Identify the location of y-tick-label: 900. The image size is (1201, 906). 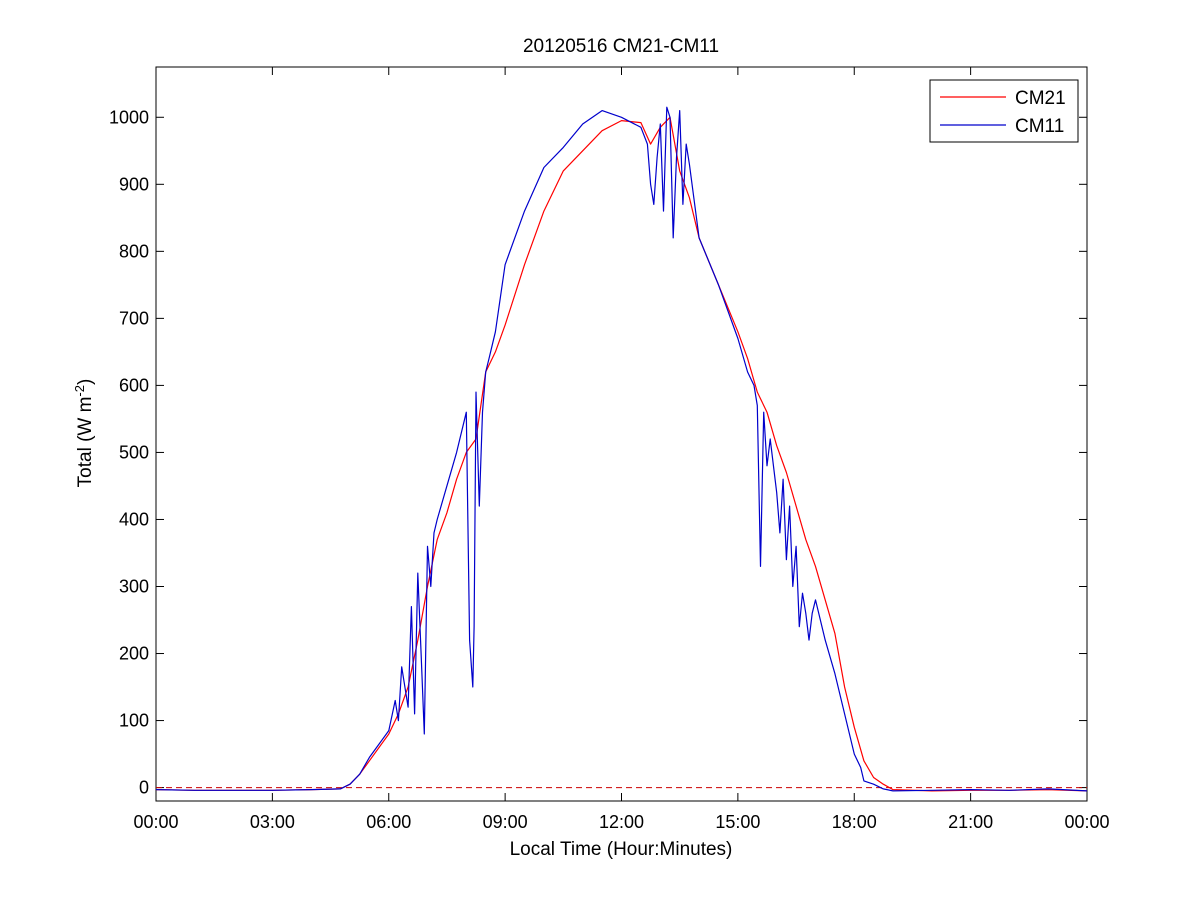
(134, 184).